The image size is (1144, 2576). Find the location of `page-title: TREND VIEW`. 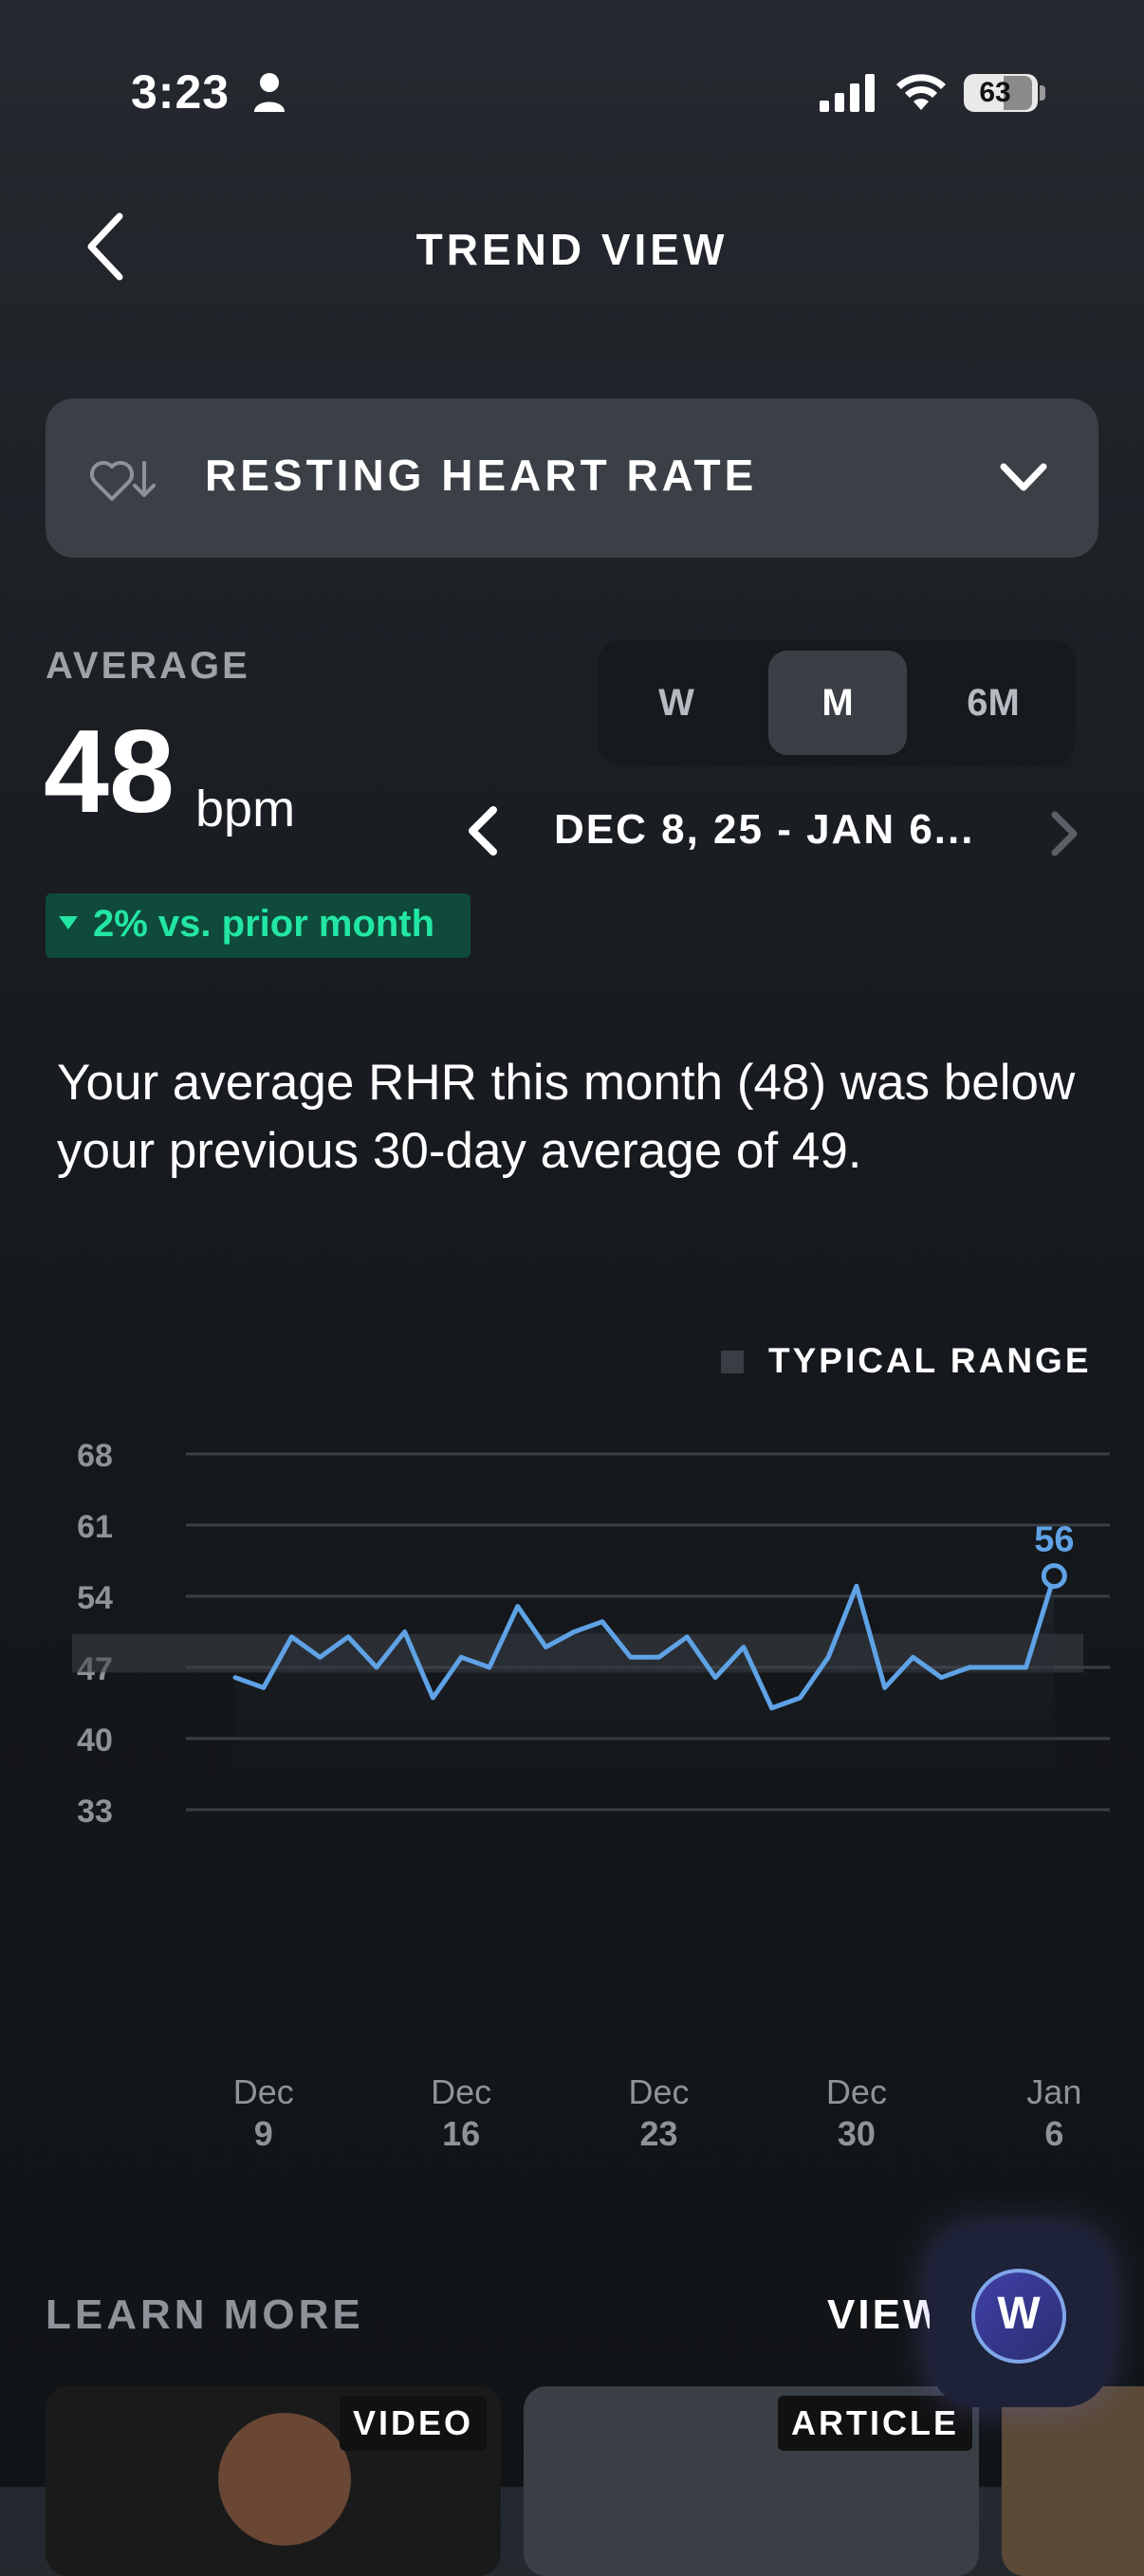

page-title: TREND VIEW is located at coordinates (572, 250).